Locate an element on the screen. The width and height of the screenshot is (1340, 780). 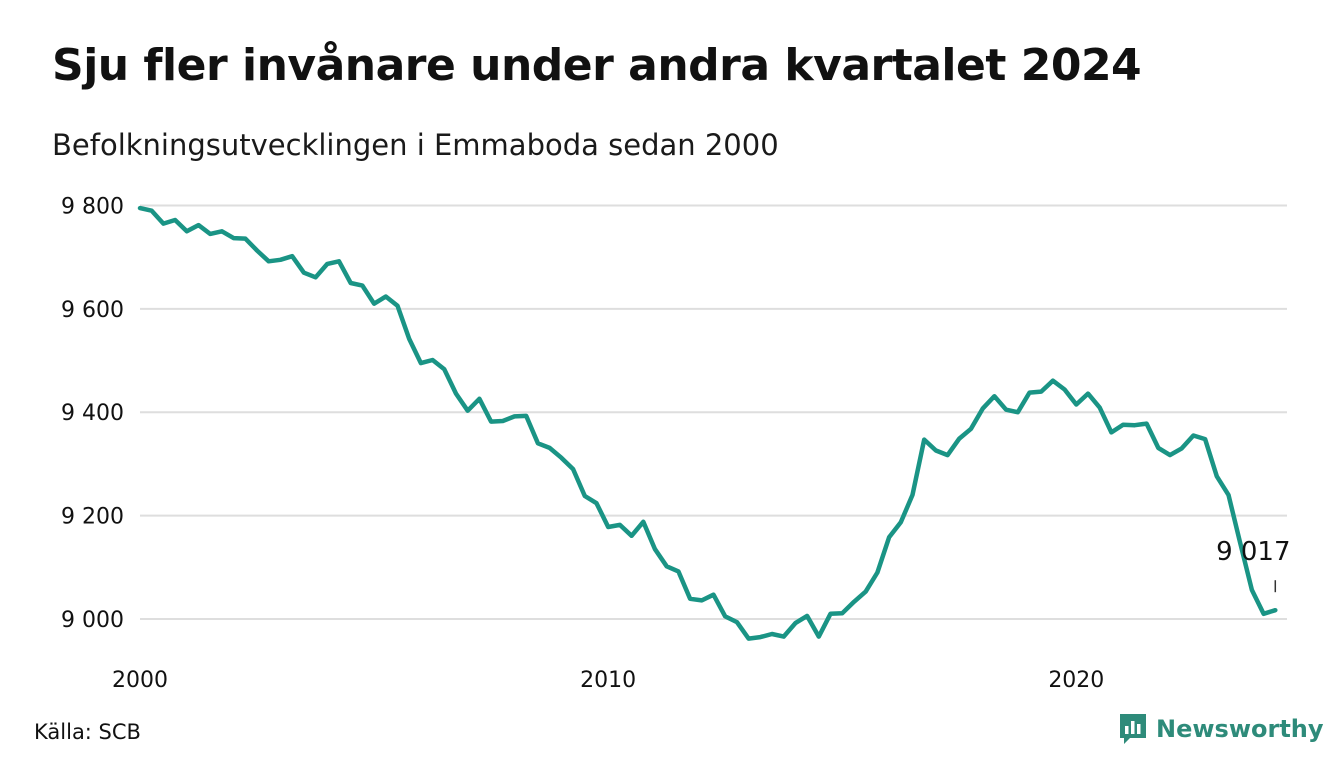
brand-logo: Newsworthy is located at coordinates (1221, 729).